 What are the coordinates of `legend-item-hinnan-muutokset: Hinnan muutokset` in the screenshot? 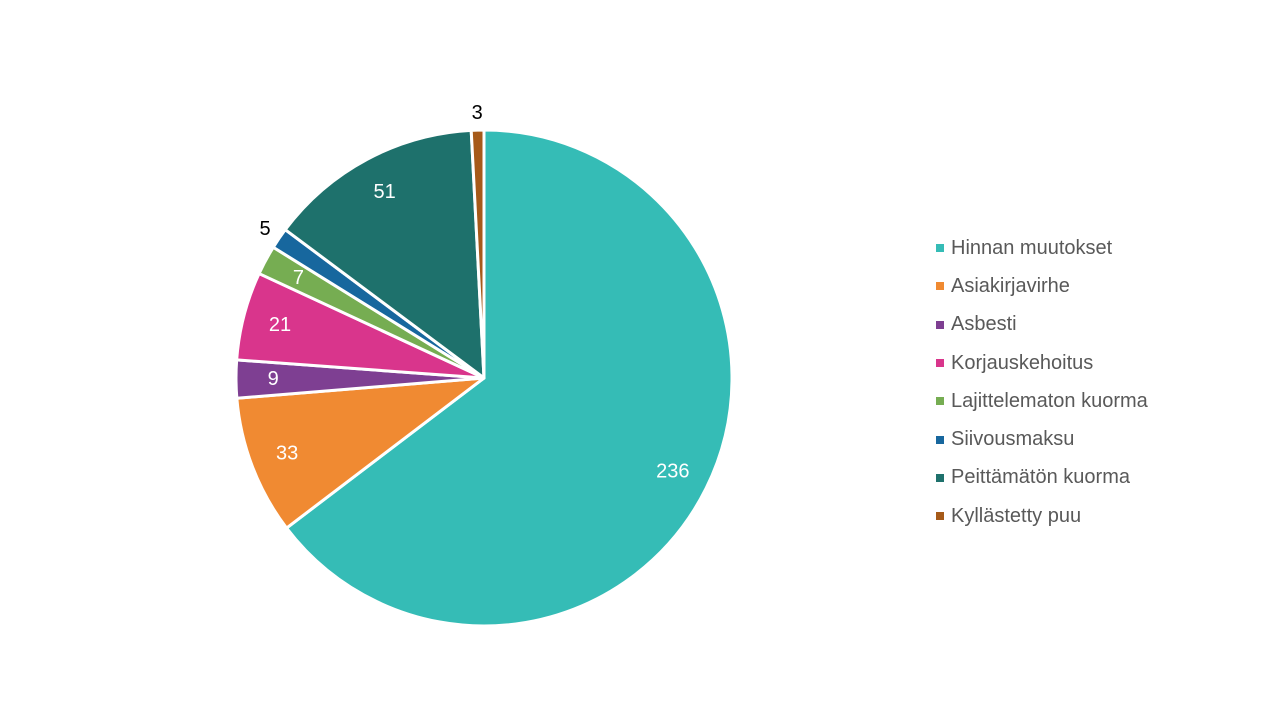 It's located at (1042, 248).